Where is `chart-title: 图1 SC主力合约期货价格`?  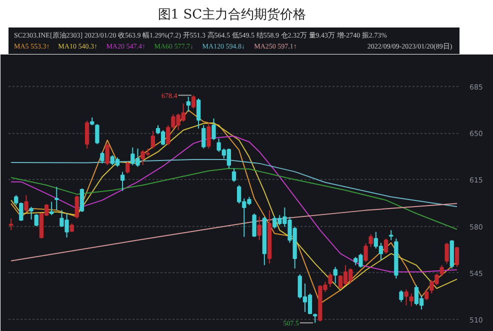
chart-title: 图1 SC主力合约期货价格 is located at coordinates (232, 14).